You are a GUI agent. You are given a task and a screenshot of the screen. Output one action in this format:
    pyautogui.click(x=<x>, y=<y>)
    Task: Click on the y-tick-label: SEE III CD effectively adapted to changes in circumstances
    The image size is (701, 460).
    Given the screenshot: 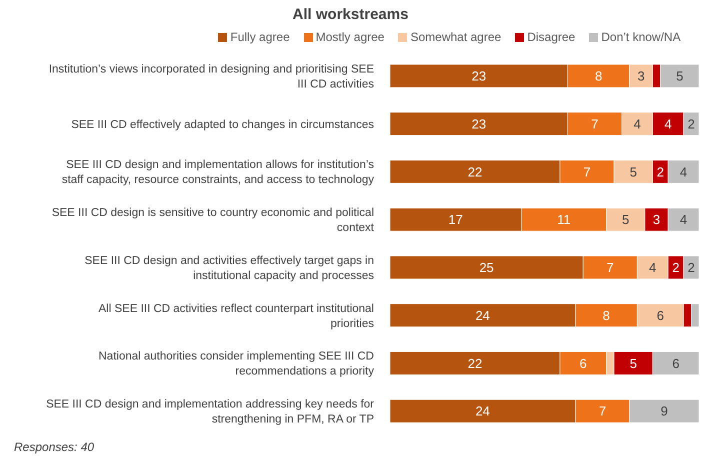 What is the action you would take?
    pyautogui.click(x=222, y=124)
    